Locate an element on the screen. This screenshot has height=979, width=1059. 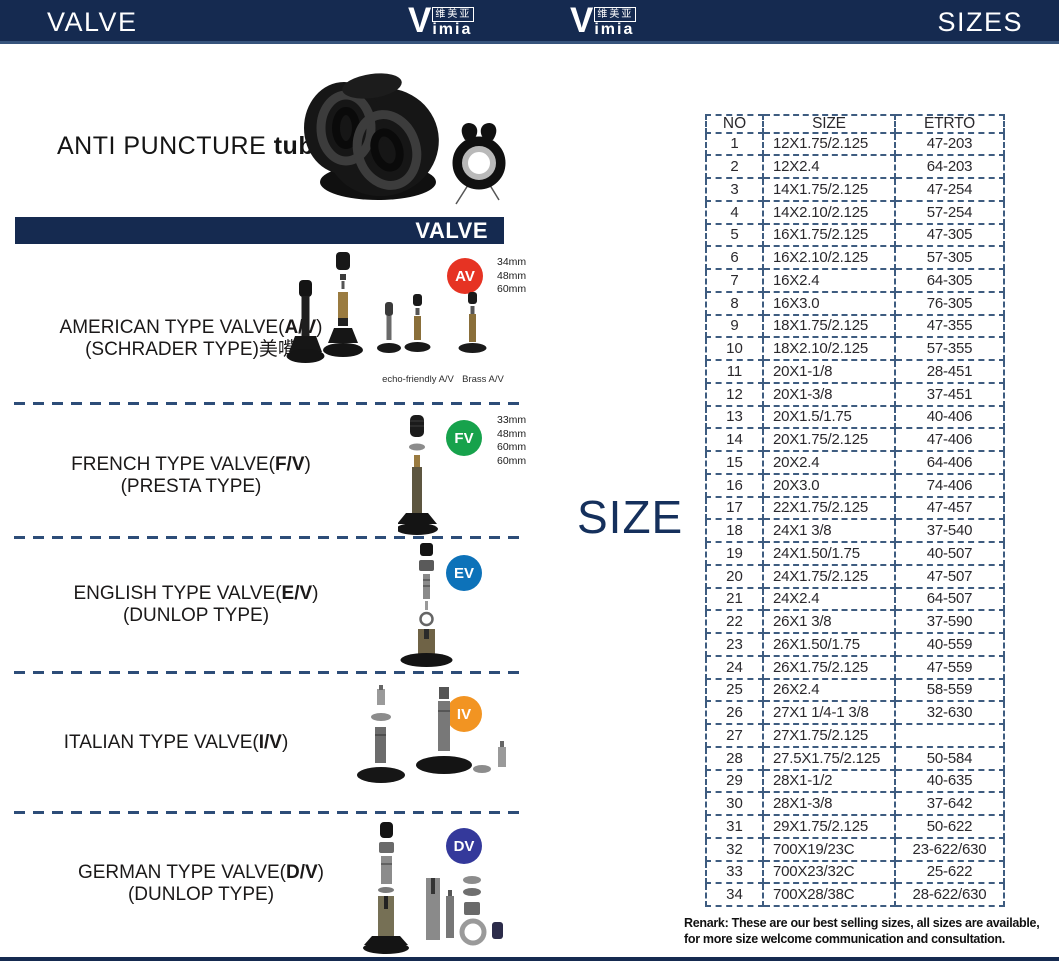
fv-length-options: 33mm 48mm 60mm 60mm is located at coordinates (512, 440).